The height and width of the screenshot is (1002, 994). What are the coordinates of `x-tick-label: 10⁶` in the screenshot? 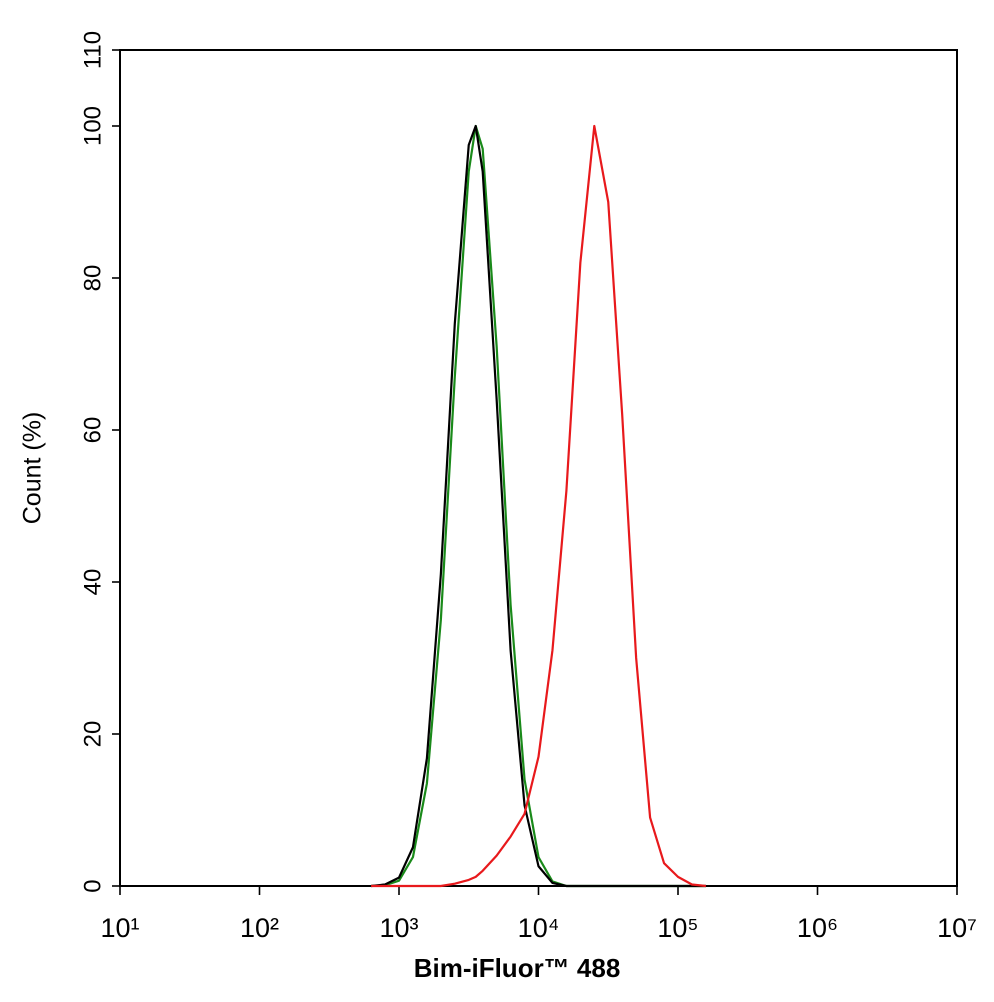 It's located at (817, 928).